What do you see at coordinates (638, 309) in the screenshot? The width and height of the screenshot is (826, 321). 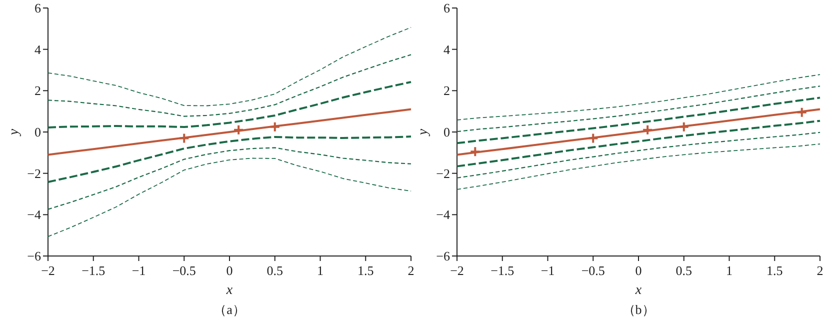 I see `text: （b）` at bounding box center [638, 309].